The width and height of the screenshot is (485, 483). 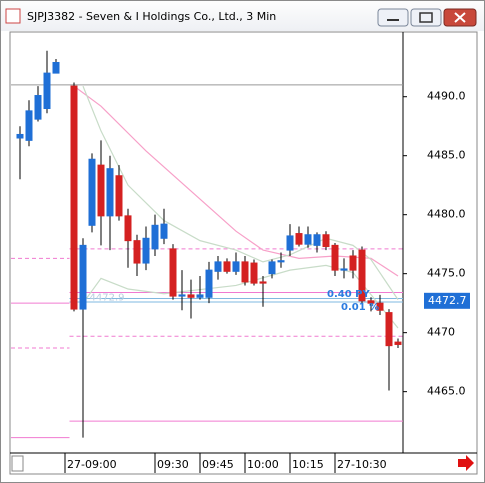 I want to click on scroll-box, so click(x=17, y=463).